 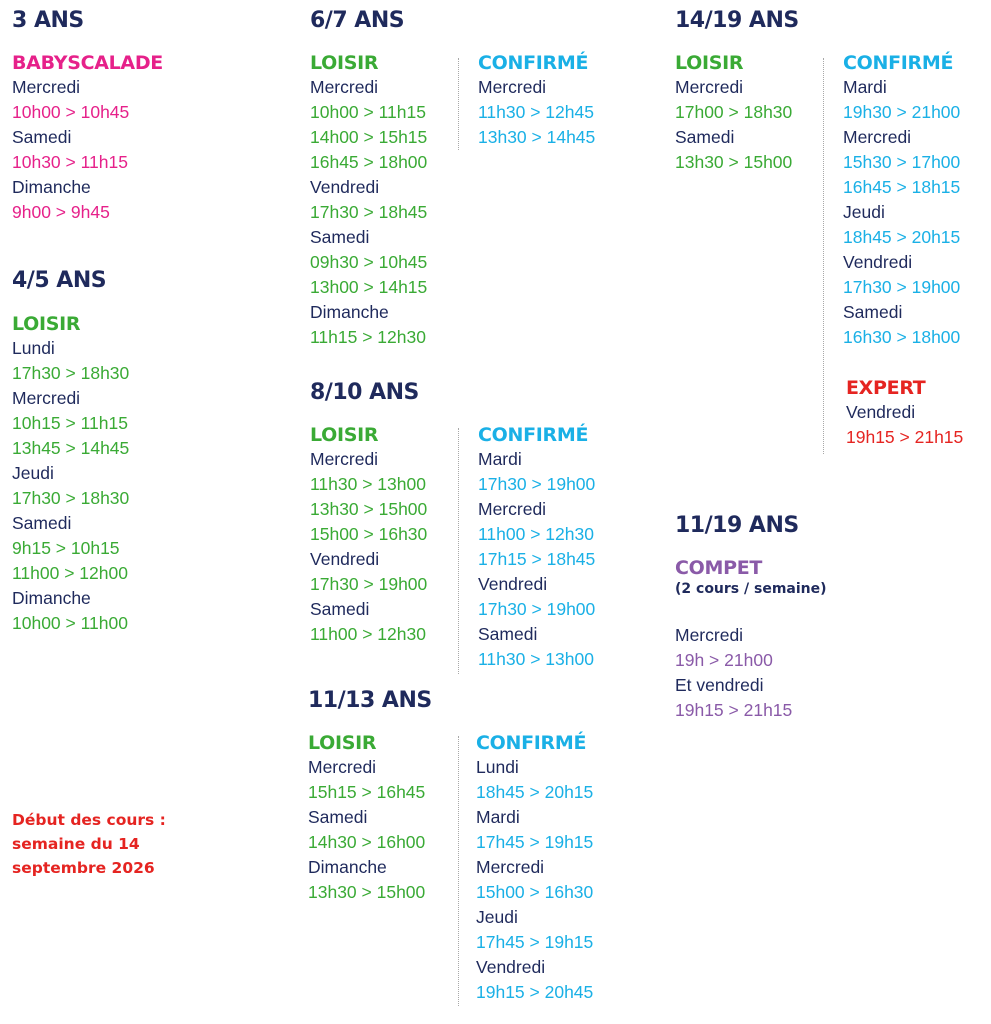 I want to click on time-slot: 16h45 > 18h00, so click(x=369, y=162).